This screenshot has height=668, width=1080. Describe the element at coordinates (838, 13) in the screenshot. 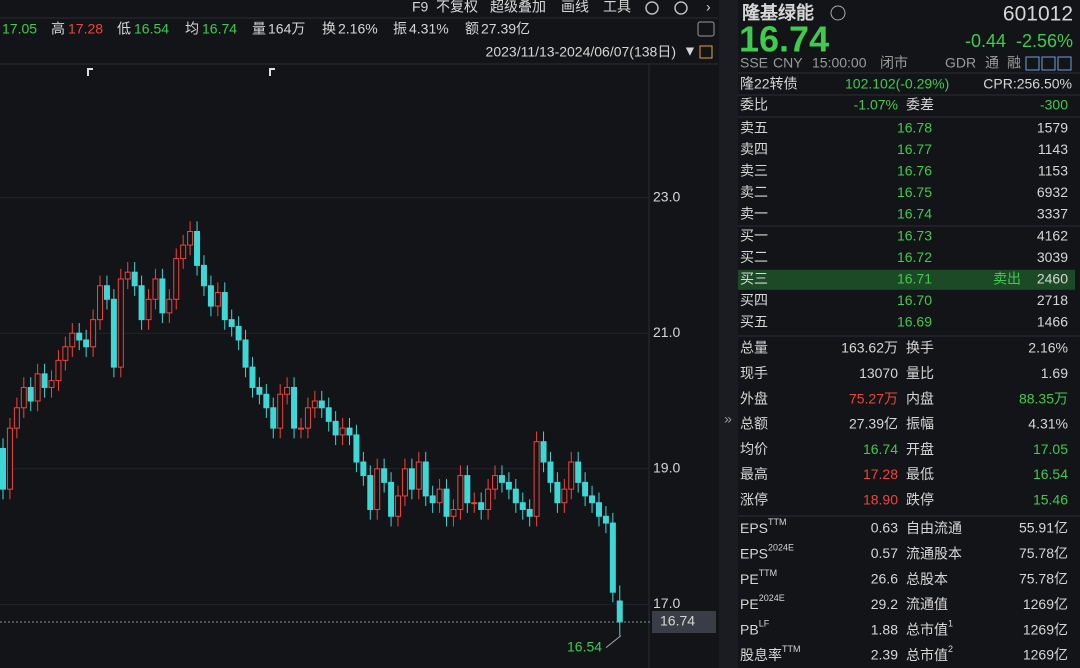

I see `info-icon` at that location.